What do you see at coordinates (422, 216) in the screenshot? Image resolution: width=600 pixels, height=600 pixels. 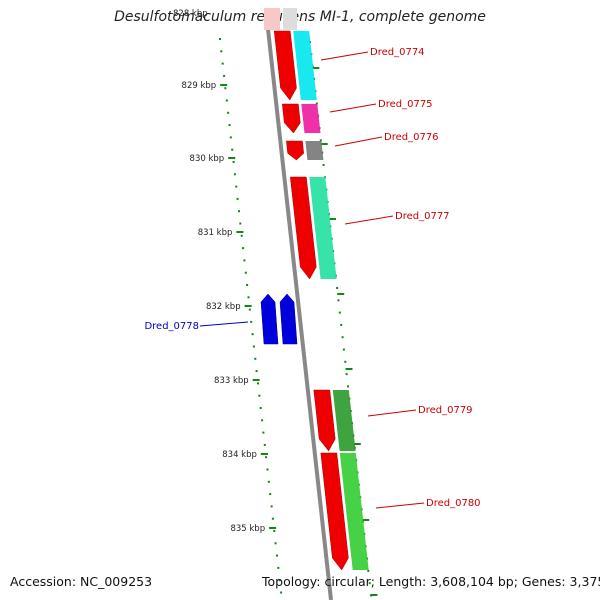 I see `gene-label-dred_0777: Dred_0777` at bounding box center [422, 216].